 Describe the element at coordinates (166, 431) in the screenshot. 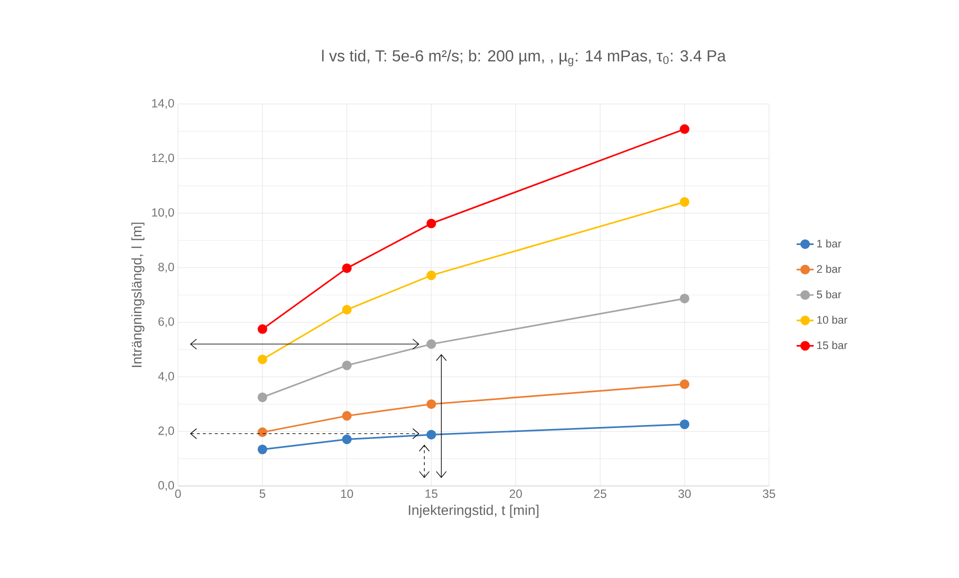

I see `y-tick-label: 2,0` at that location.